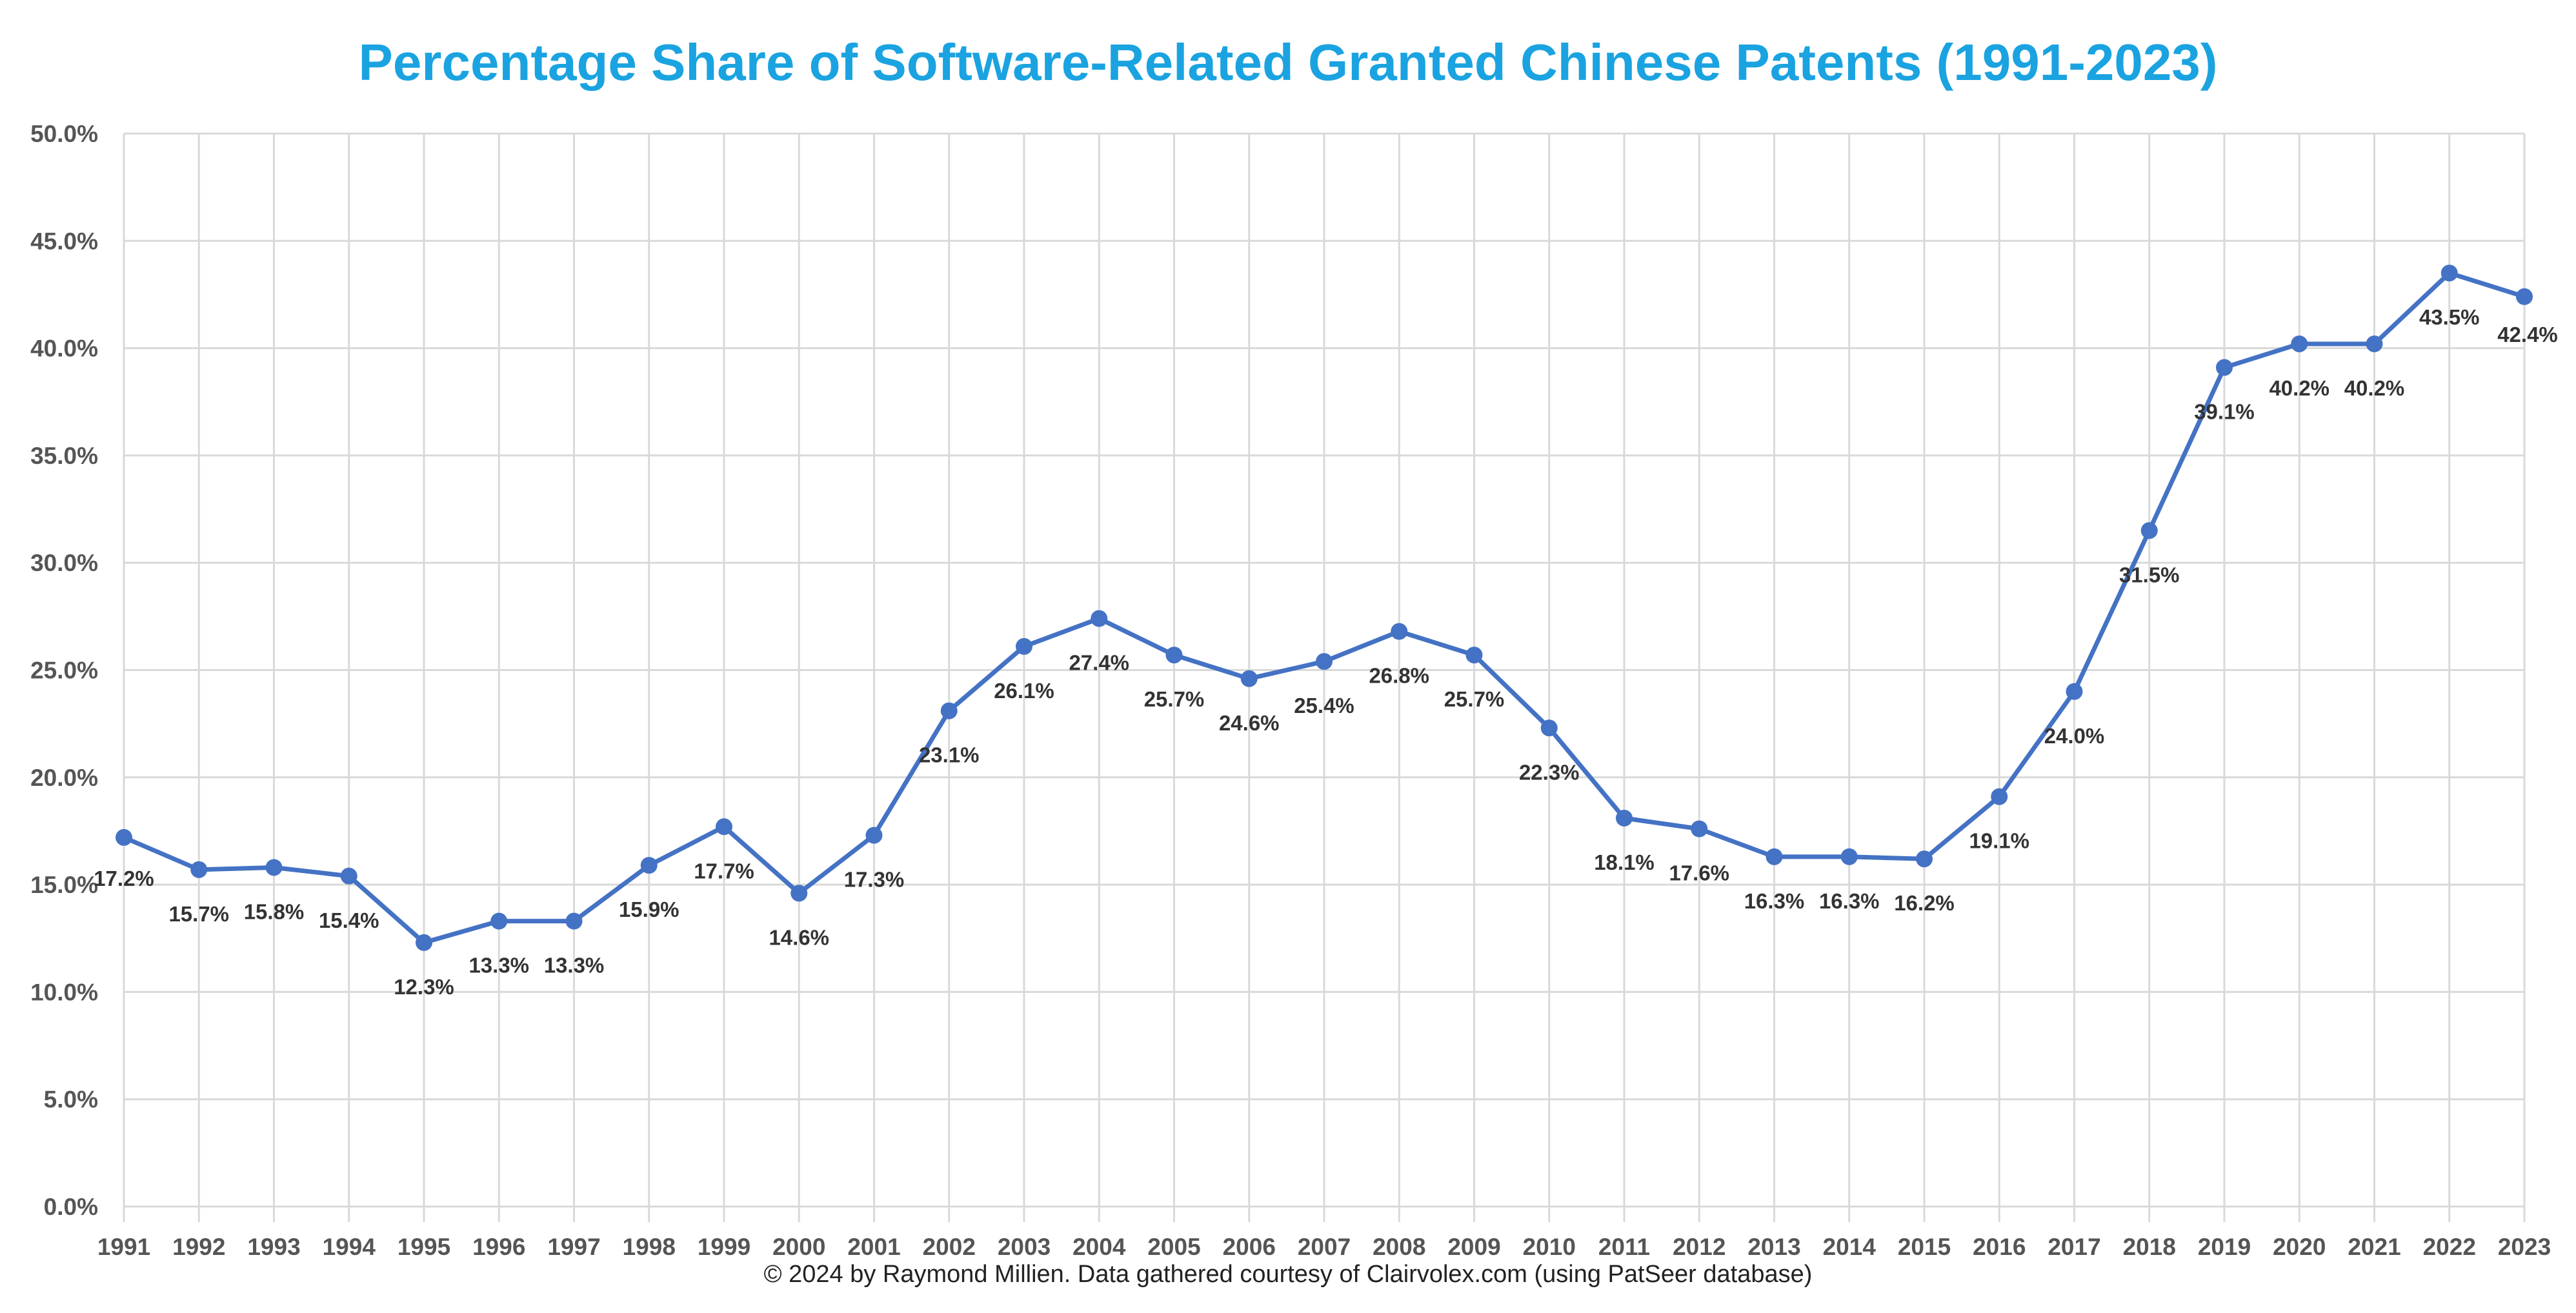  Describe the element at coordinates (649, 1247) in the screenshot. I see `x-tick-label: 1998` at that location.